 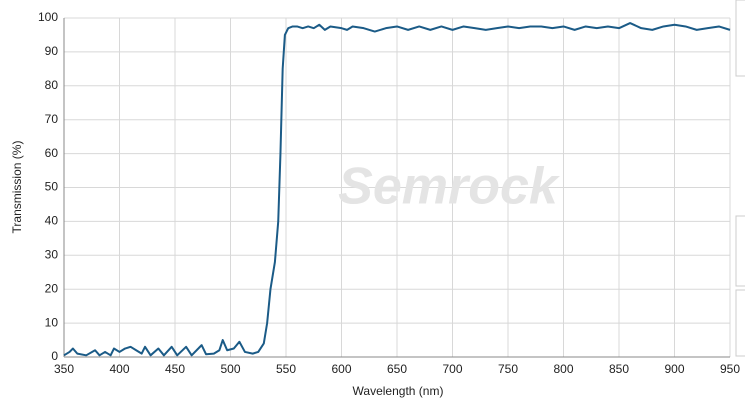 I want to click on y-tick-label: 100, so click(x=48, y=17).